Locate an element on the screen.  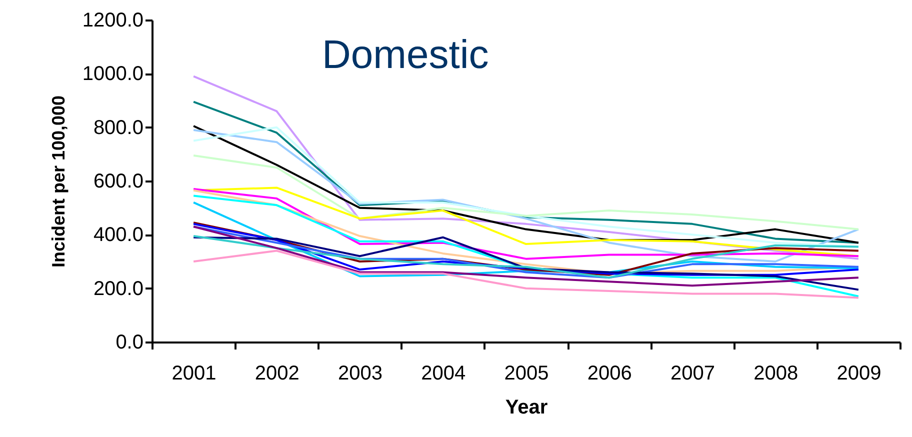
y-tick-label: 1000.0 is located at coordinates (113, 74).